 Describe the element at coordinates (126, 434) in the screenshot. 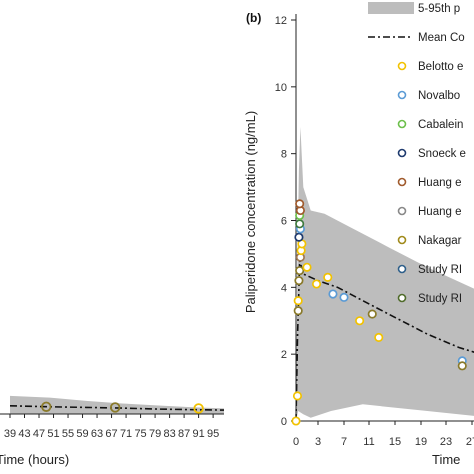

I see `panel-a-x-tick-label: 71` at that location.